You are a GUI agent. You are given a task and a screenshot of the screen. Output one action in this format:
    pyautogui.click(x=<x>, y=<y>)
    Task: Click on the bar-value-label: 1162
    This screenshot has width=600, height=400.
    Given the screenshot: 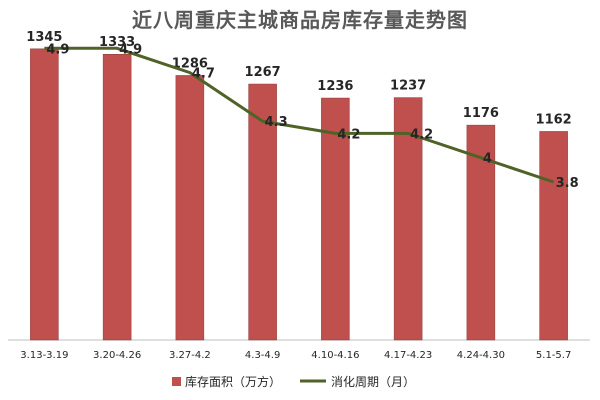 What is the action you would take?
    pyautogui.click(x=554, y=119)
    